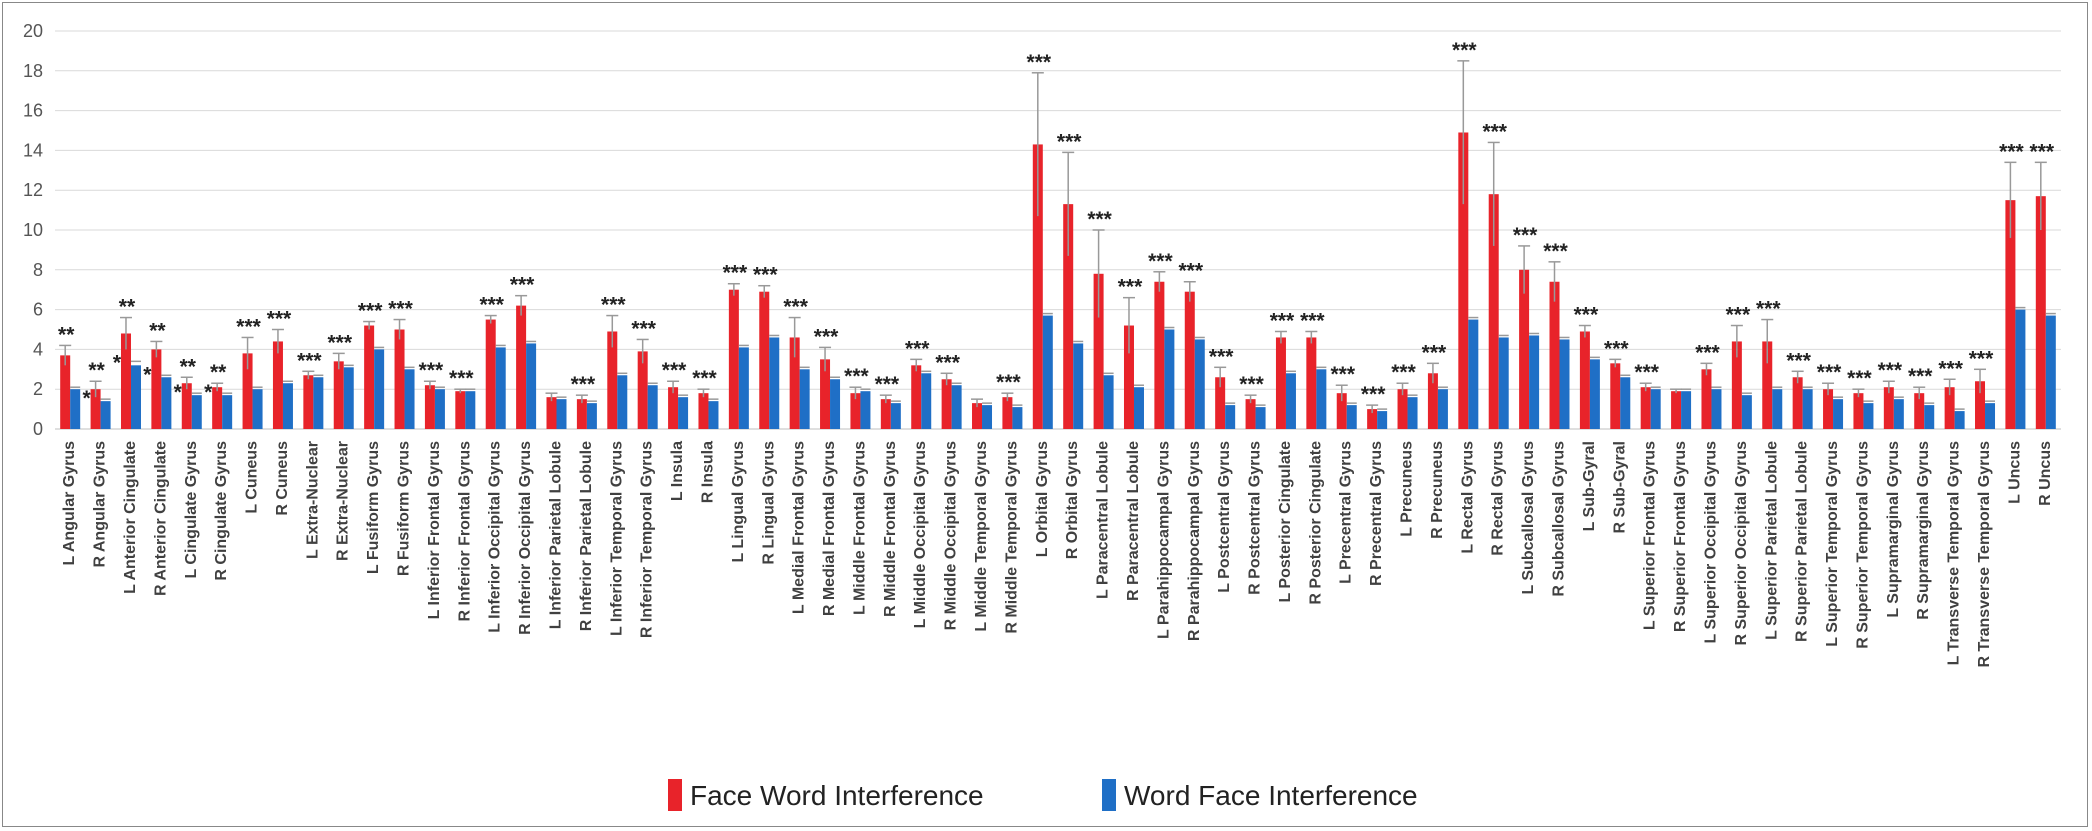 The height and width of the screenshot is (831, 2092). I want to click on y-tick-label: 18, so click(33, 71).